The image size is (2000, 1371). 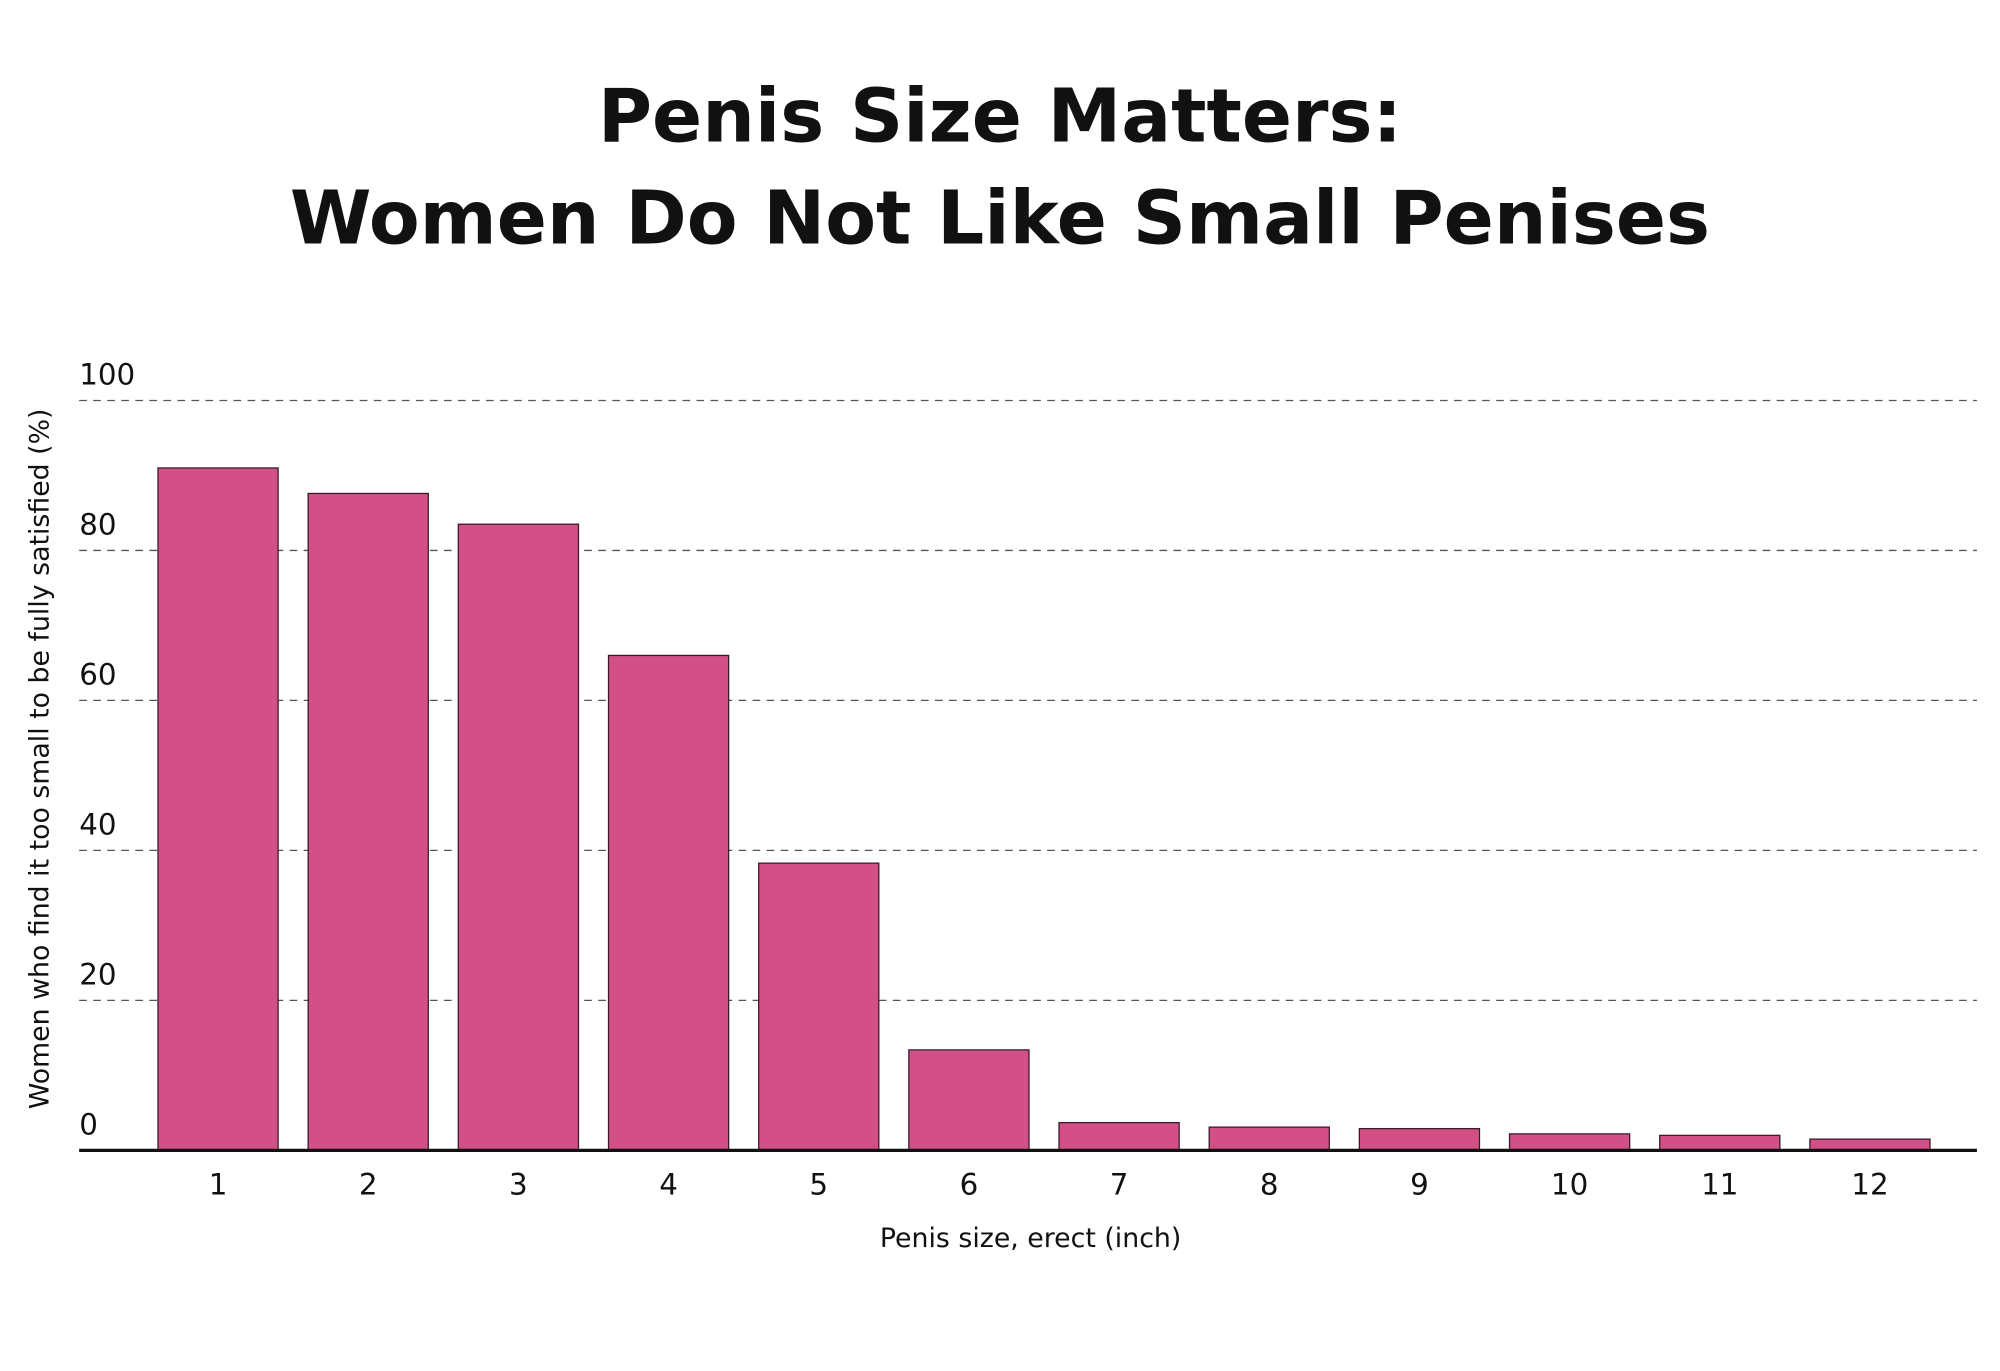 I want to click on y-tick-label: 100, so click(x=107, y=375).